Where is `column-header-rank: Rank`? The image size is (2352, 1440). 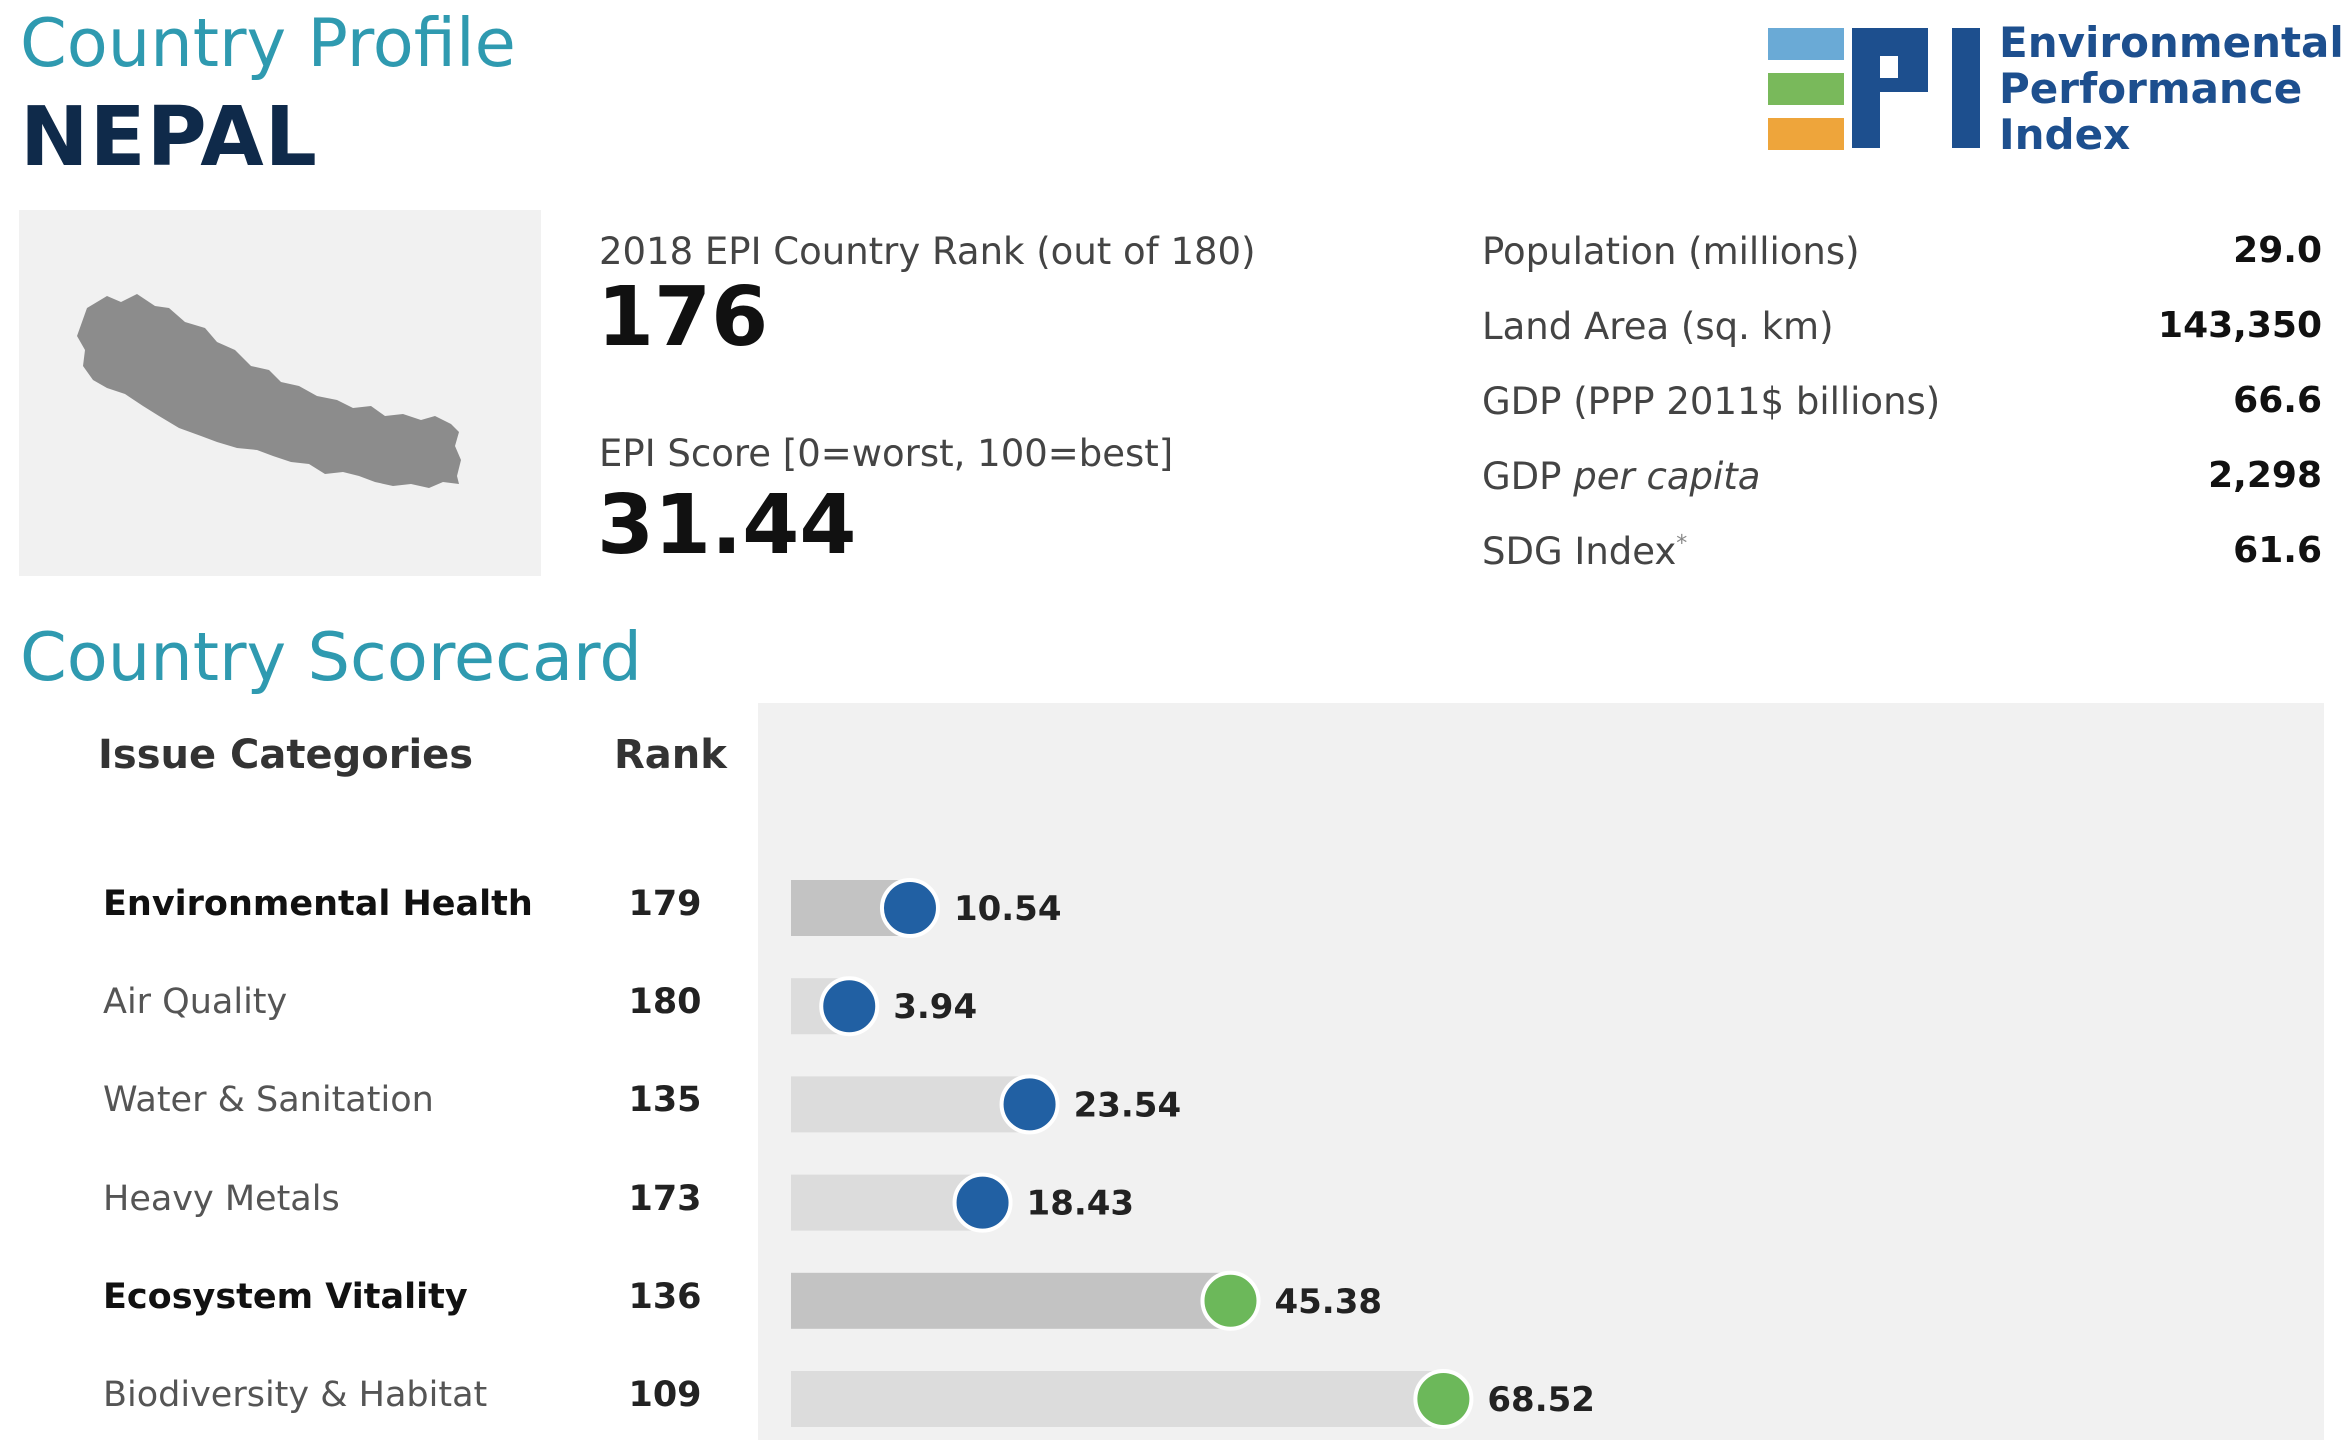 column-header-rank: Rank is located at coordinates (670, 755).